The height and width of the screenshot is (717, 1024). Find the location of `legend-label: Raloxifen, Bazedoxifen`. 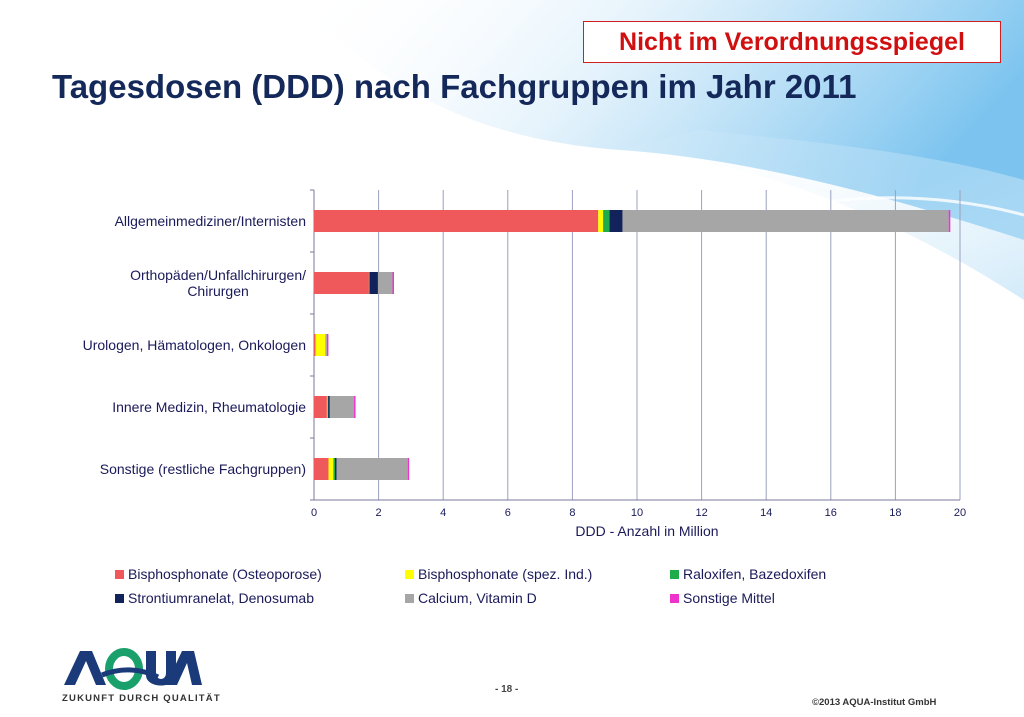

legend-label: Raloxifen, Bazedoxifen is located at coordinates (755, 574).